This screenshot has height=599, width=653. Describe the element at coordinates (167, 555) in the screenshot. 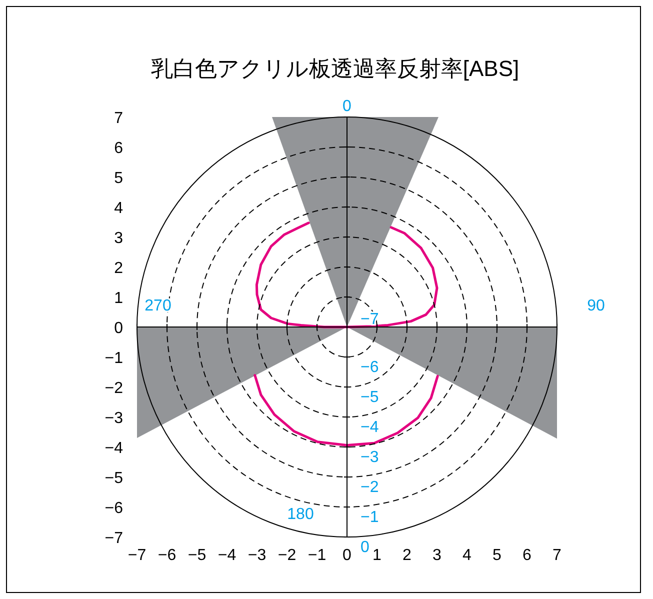

I see `xtick: −6` at that location.